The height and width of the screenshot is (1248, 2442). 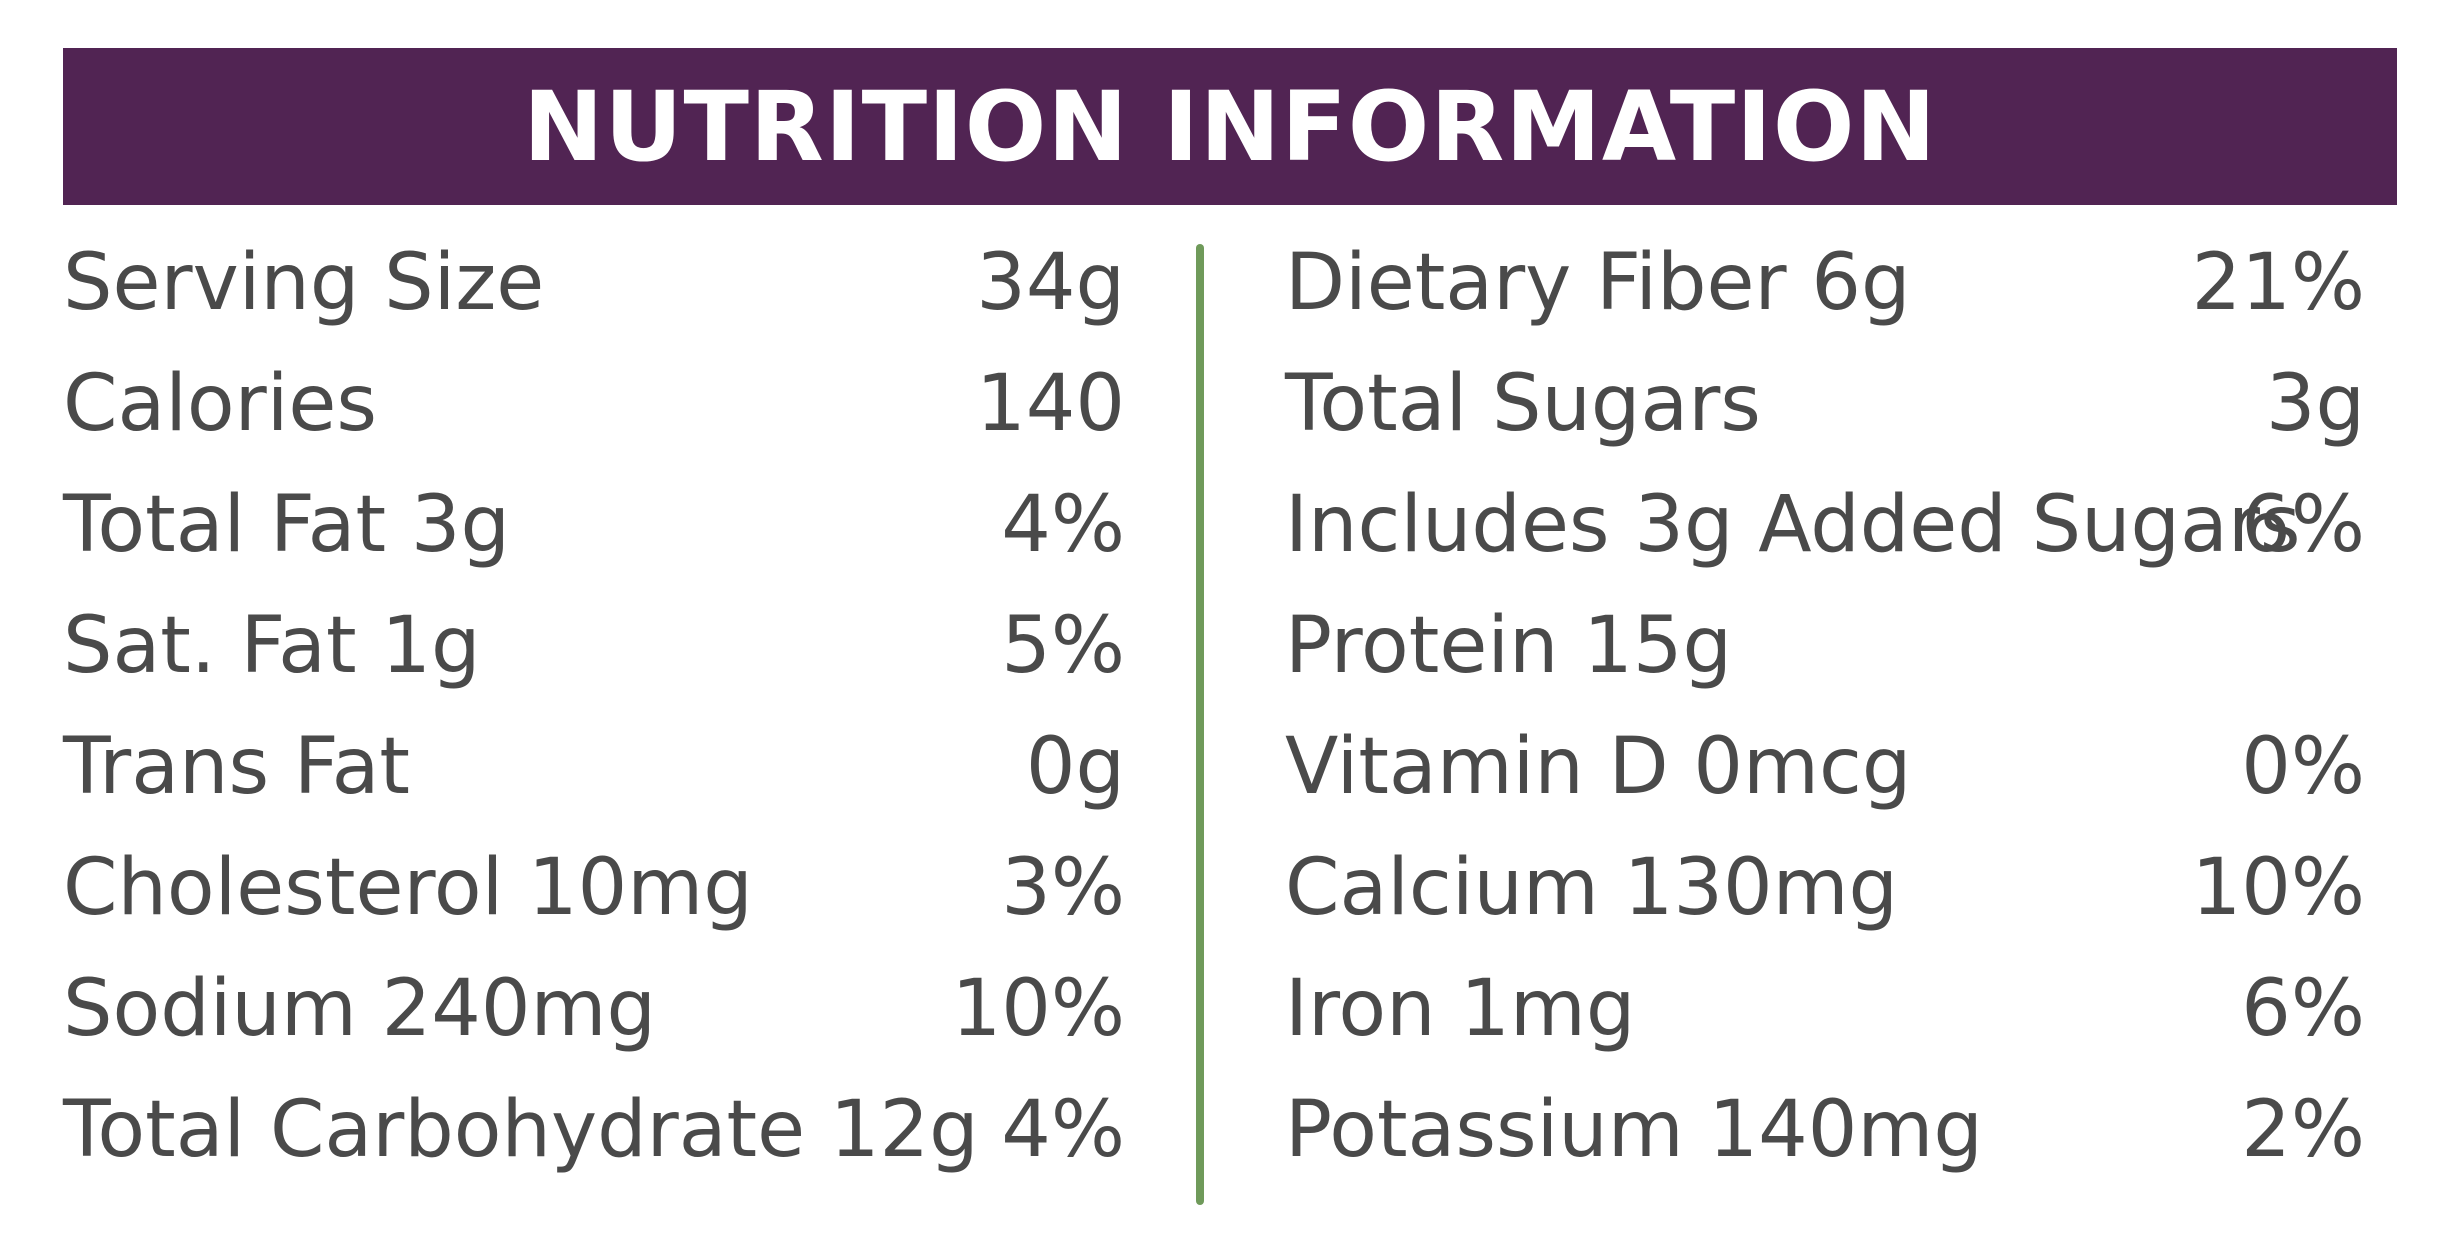 I want to click on nutrient-label: Protein 15g, so click(x=1508, y=646).